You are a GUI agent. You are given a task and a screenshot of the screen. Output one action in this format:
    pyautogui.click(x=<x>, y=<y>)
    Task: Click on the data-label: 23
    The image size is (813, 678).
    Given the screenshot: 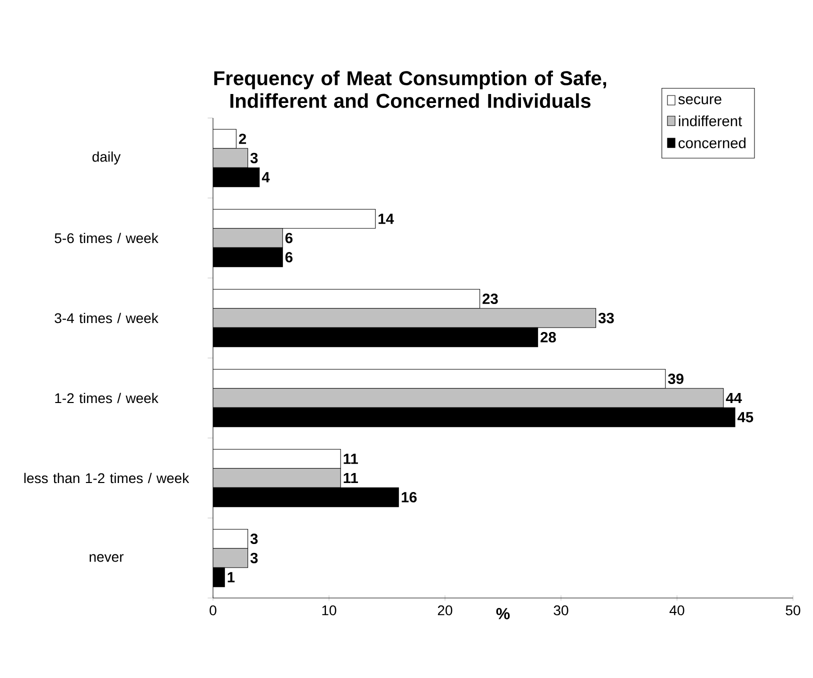 What is the action you would take?
    pyautogui.click(x=490, y=299)
    